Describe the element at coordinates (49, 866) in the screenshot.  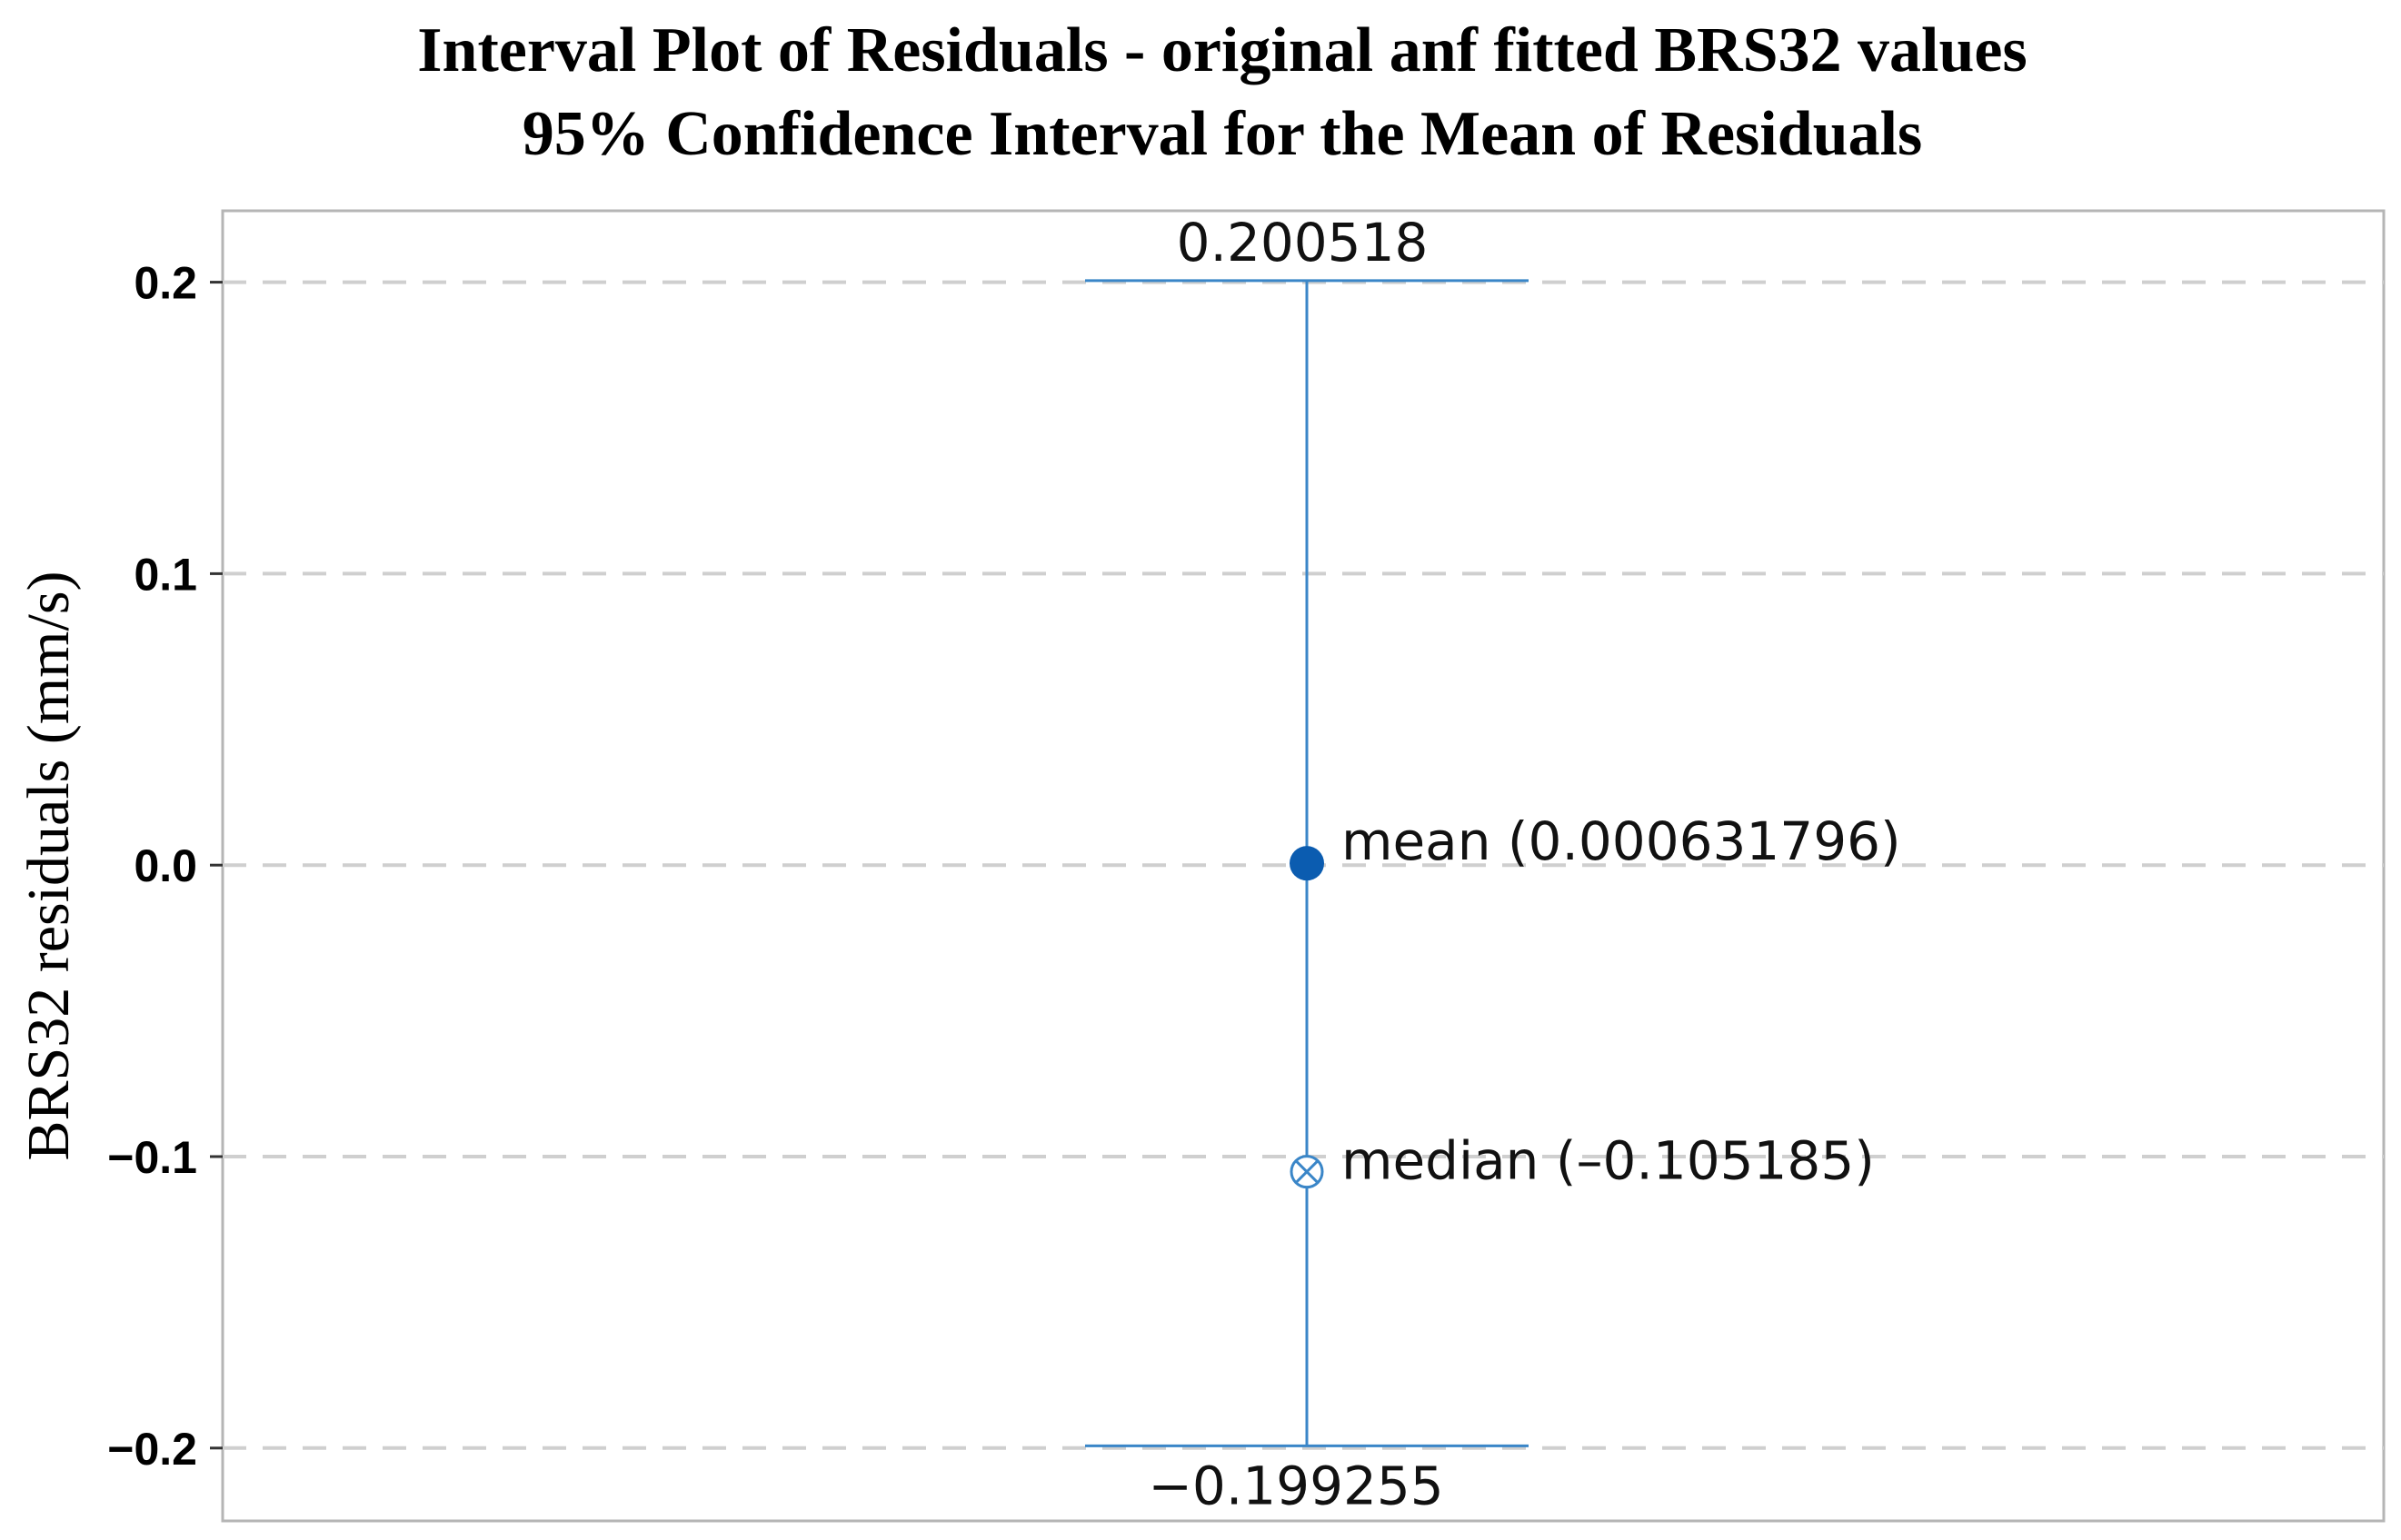
I see `y-axis-label: BRS32 residuals (mm/s)` at that location.